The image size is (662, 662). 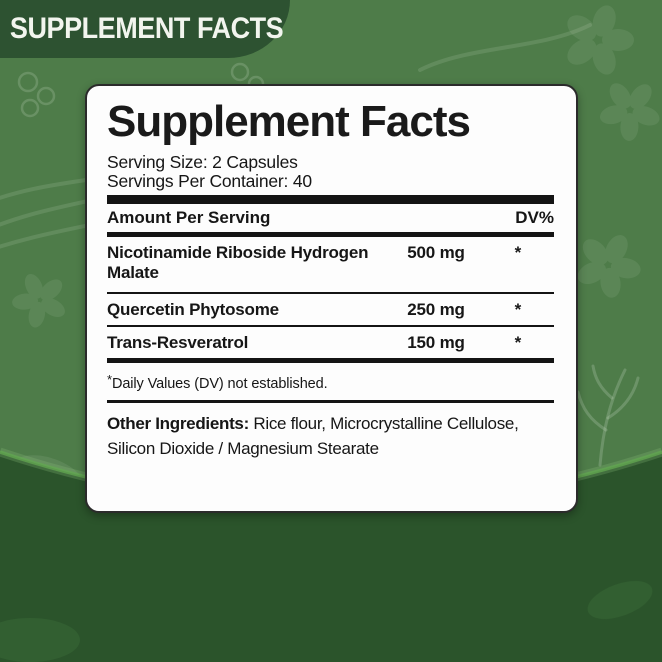 I want to click on footnote-asterisk: *, so click(x=109, y=379).